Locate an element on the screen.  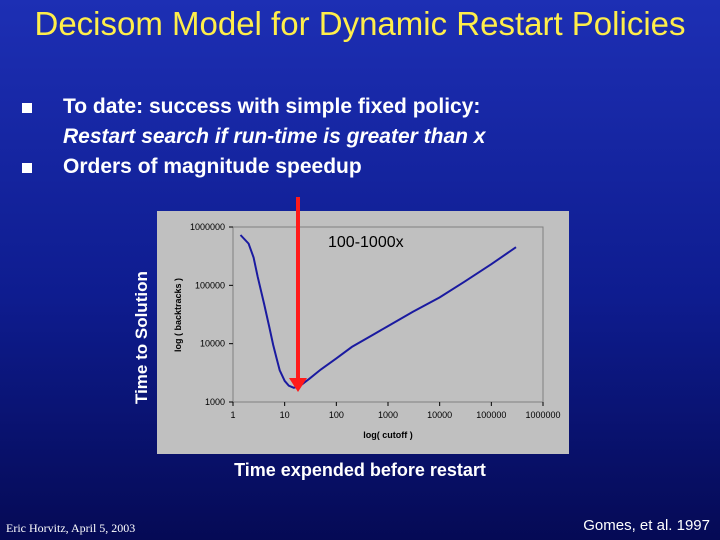
inner-y-axis-label: log ( backtracks ) is located at coordinates (178, 315).